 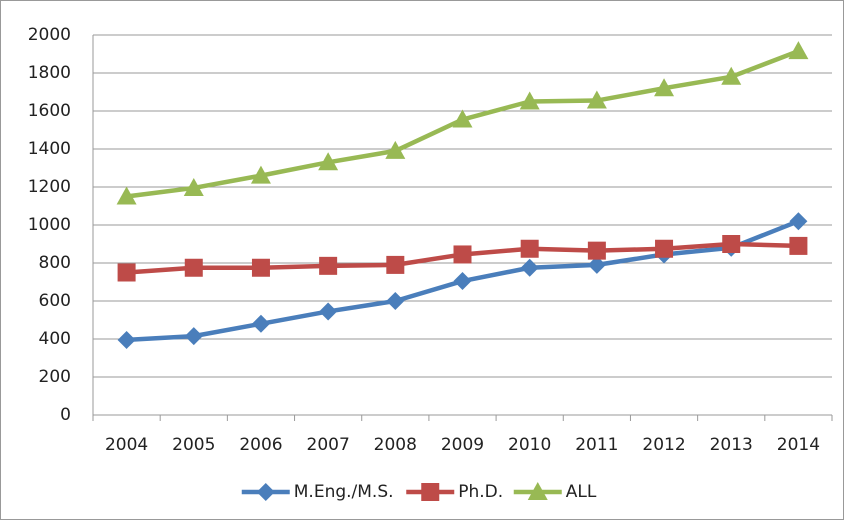 I want to click on x-tick-label: 2014, so click(x=798, y=445).